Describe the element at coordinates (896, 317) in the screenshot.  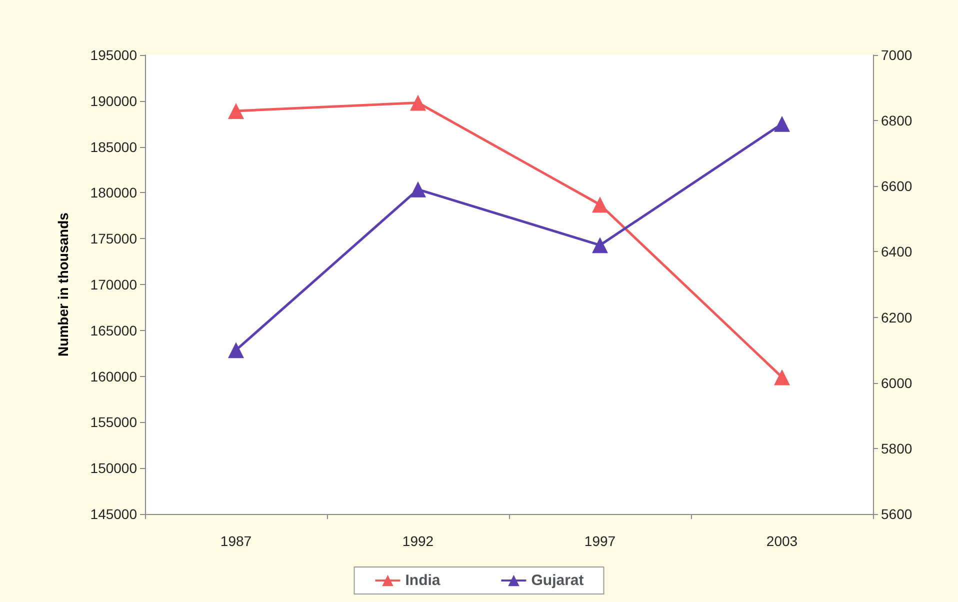
I see `y2-tick-label: 6200` at that location.